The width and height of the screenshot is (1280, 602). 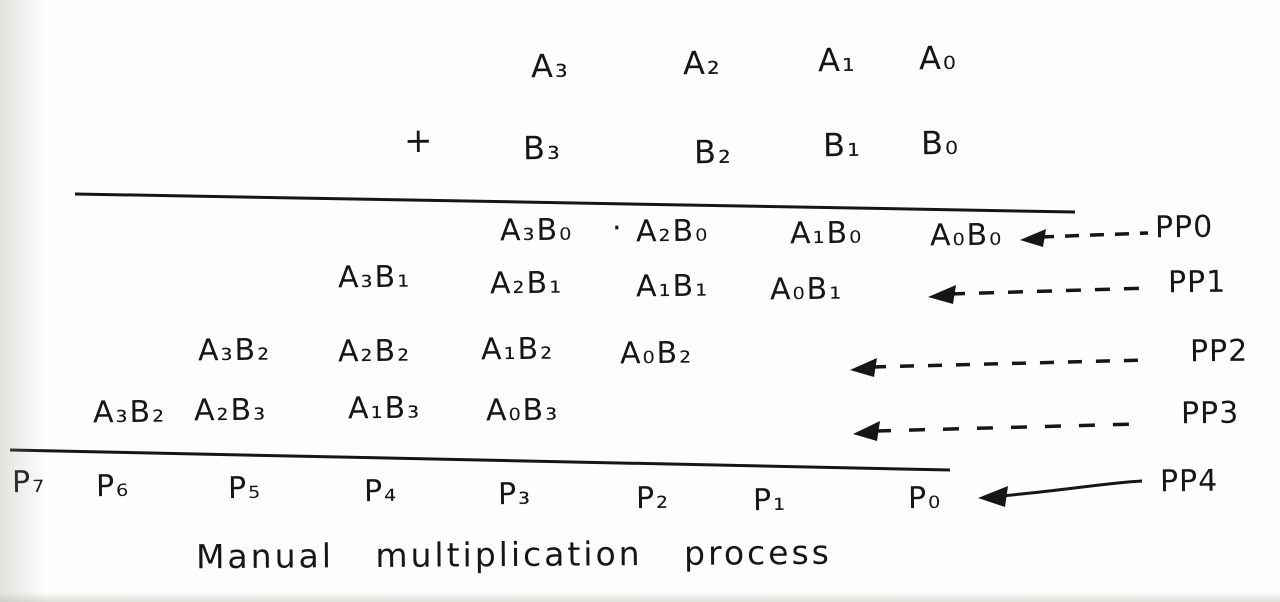 What do you see at coordinates (575, 203) in the screenshot?
I see `sum-line-top` at bounding box center [575, 203].